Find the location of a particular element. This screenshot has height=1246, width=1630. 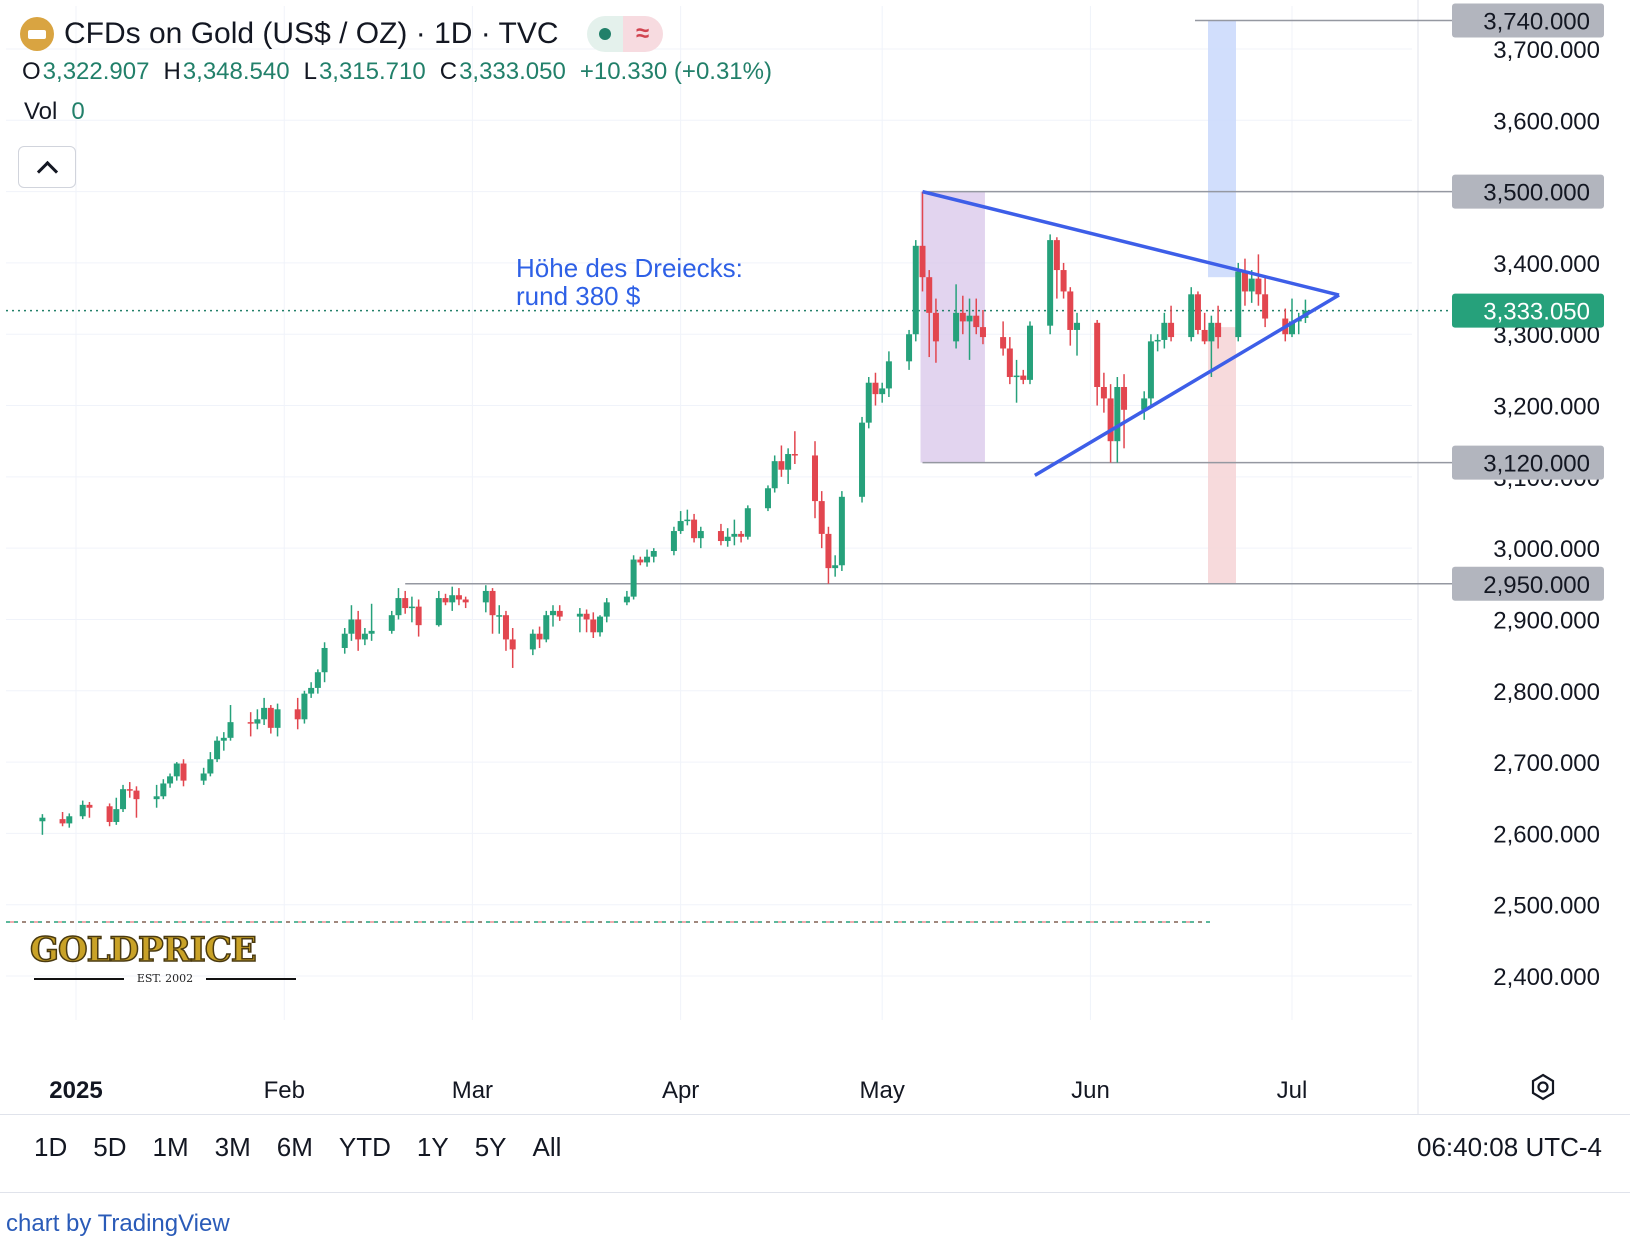

range-5y: 5Y is located at coordinates (490, 1147).